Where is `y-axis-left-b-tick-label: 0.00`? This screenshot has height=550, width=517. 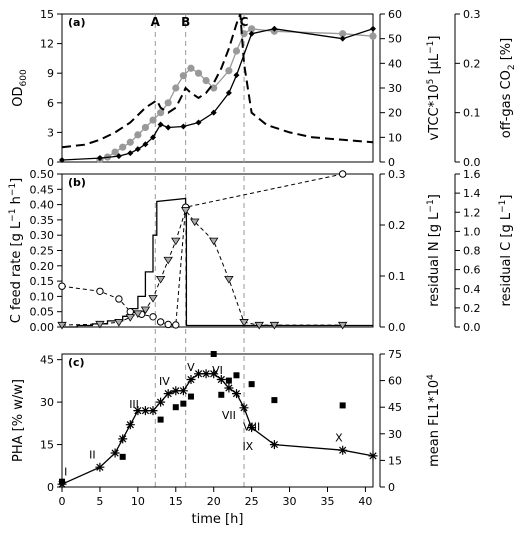
y-axis-left-b-tick-label: 0.00 is located at coordinates (42, 327).